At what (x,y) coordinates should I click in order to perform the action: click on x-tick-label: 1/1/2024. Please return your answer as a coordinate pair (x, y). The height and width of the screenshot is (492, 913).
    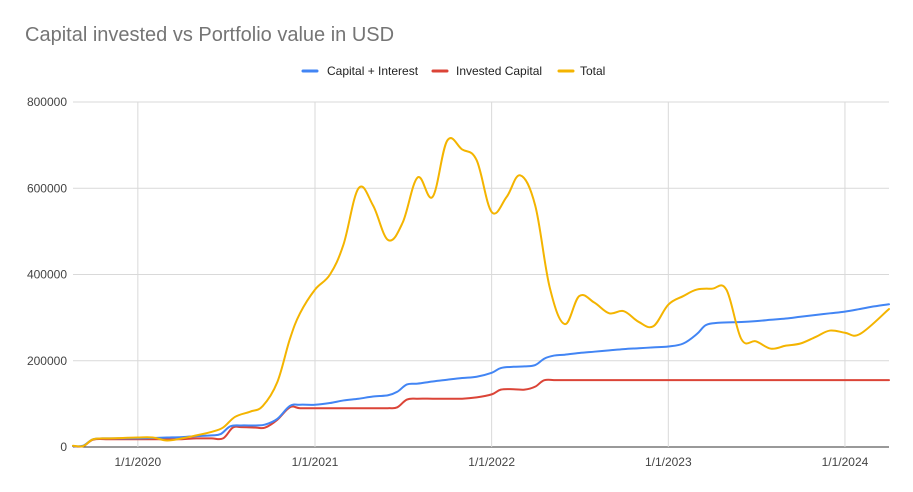
    Looking at the image, I should click on (845, 462).